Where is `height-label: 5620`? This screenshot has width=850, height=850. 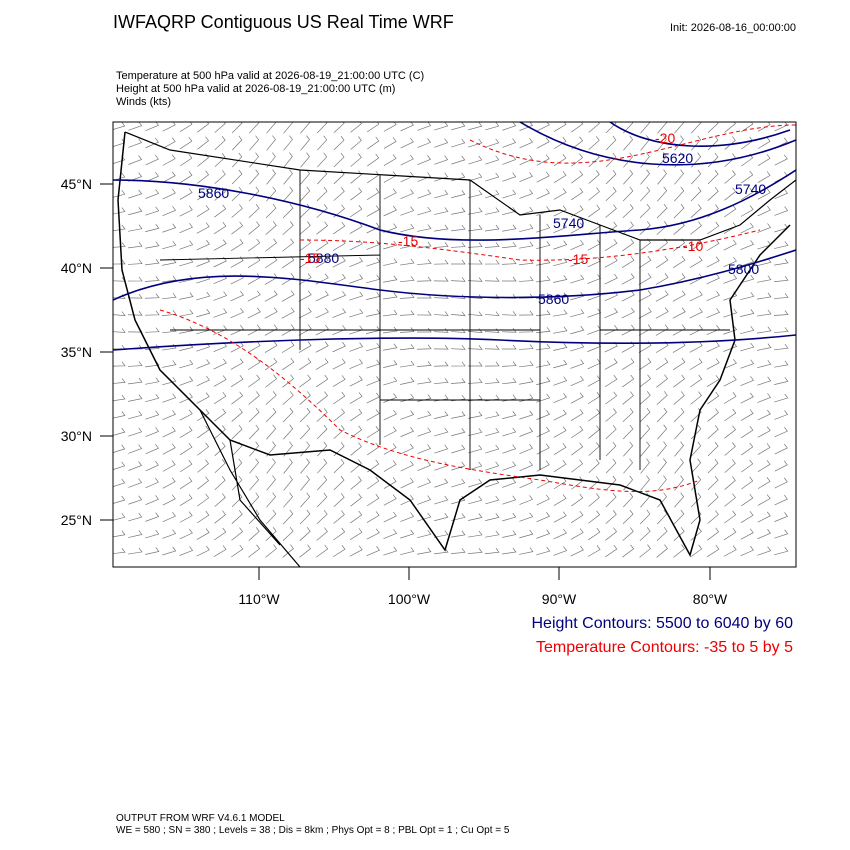 height-label: 5620 is located at coordinates (677, 158).